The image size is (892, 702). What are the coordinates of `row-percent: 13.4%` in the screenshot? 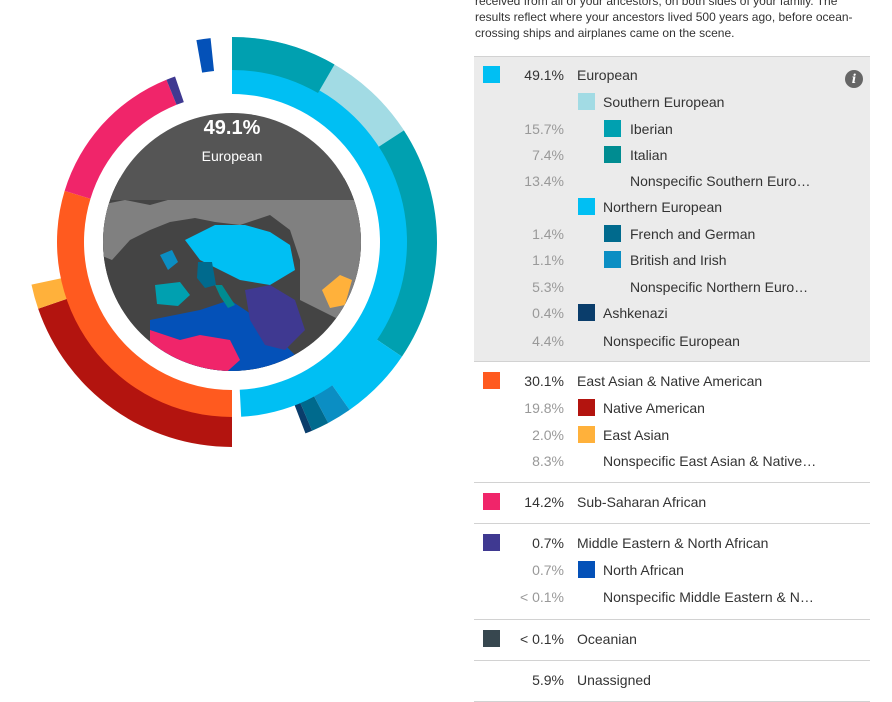 It's located at (544, 181).